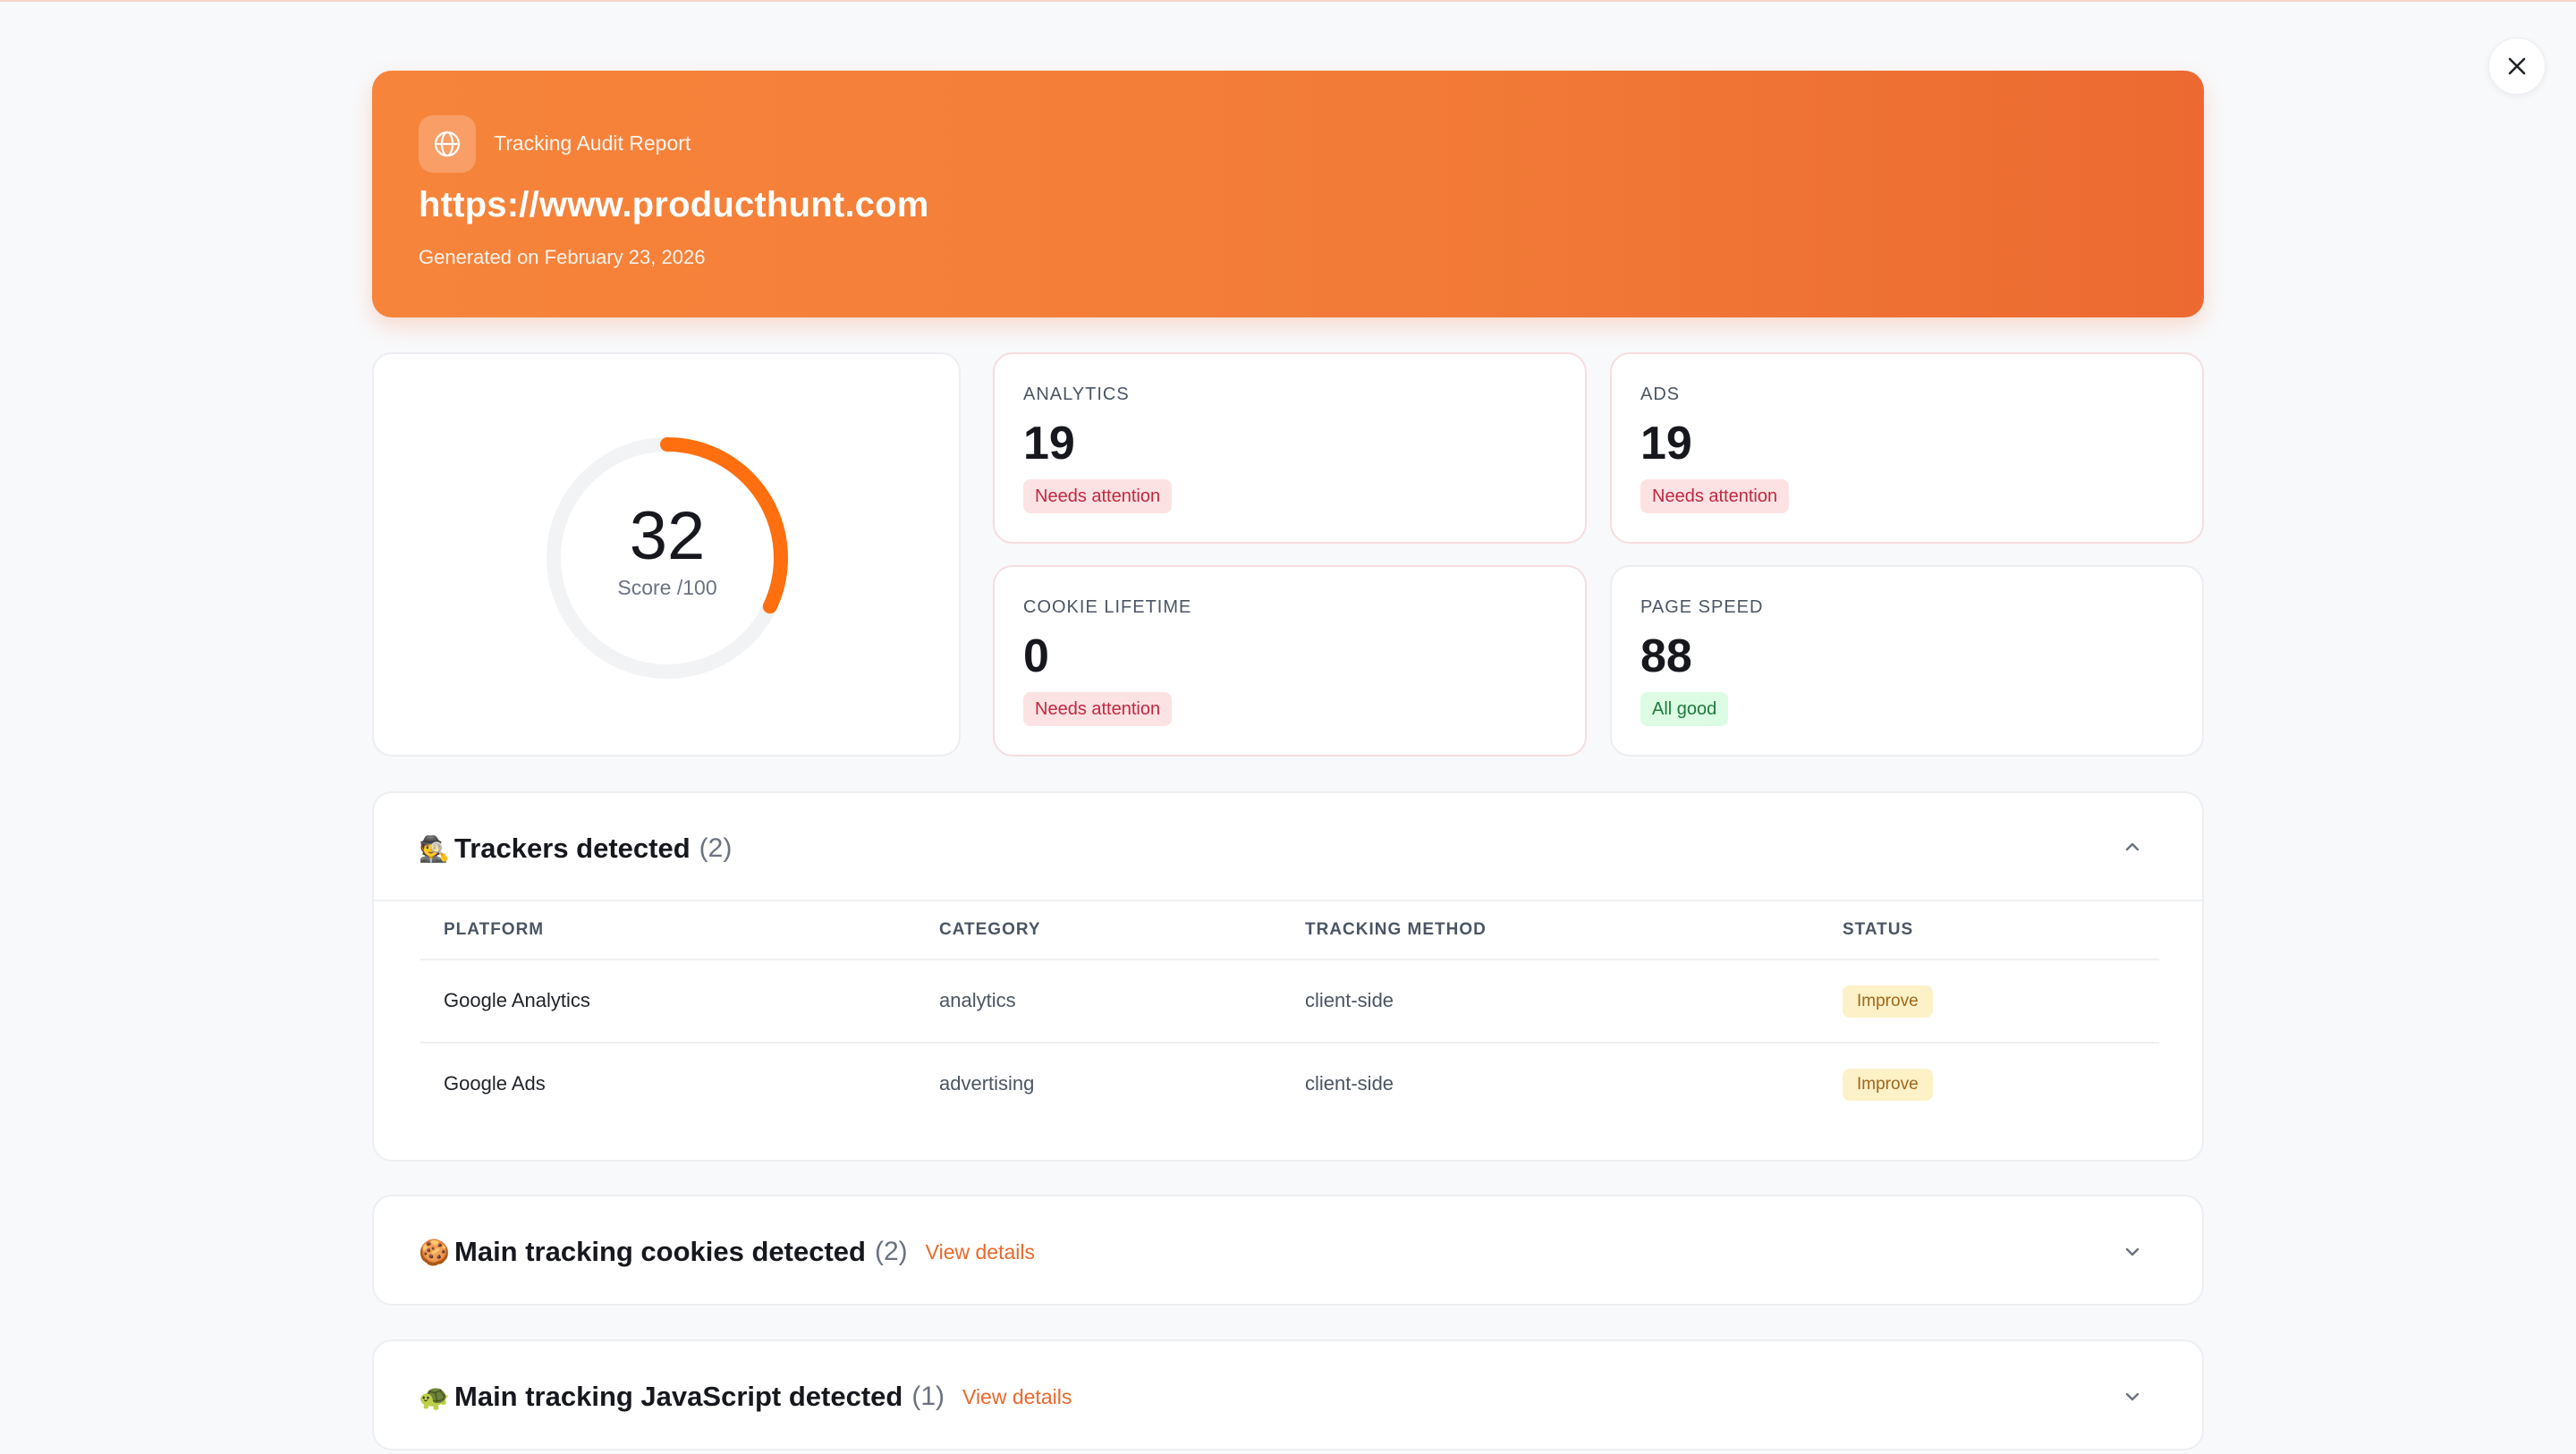 Image resolution: width=2576 pixels, height=1454 pixels. What do you see at coordinates (494, 930) in the screenshot?
I see `column-header-platform: PLATFORM` at bounding box center [494, 930].